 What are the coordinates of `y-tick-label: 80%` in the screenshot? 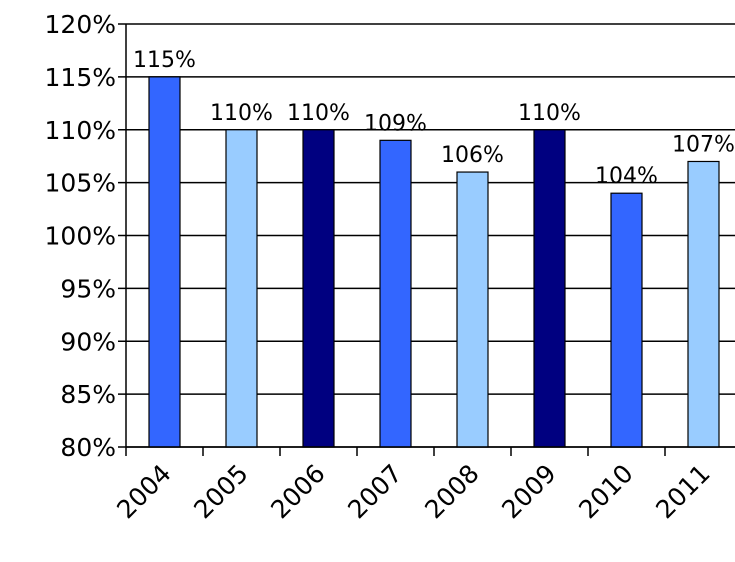 It's located at (88, 447).